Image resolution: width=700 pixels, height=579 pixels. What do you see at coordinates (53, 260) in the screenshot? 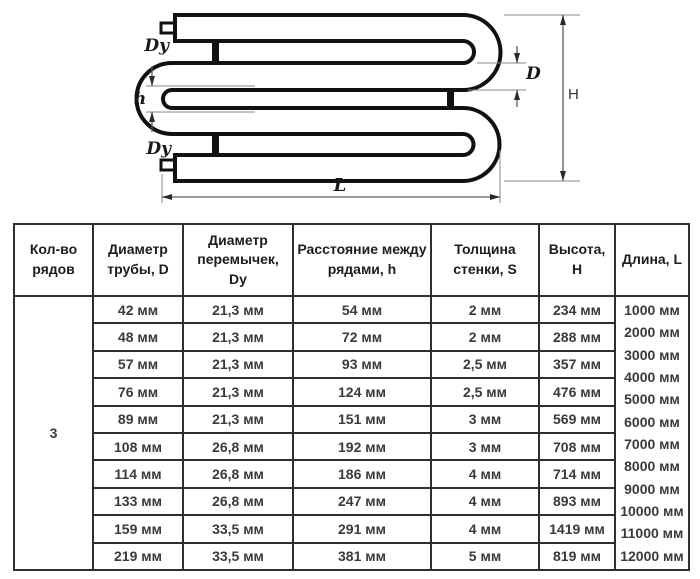
I see `col-header-rows: Кол-во рядов` at bounding box center [53, 260].